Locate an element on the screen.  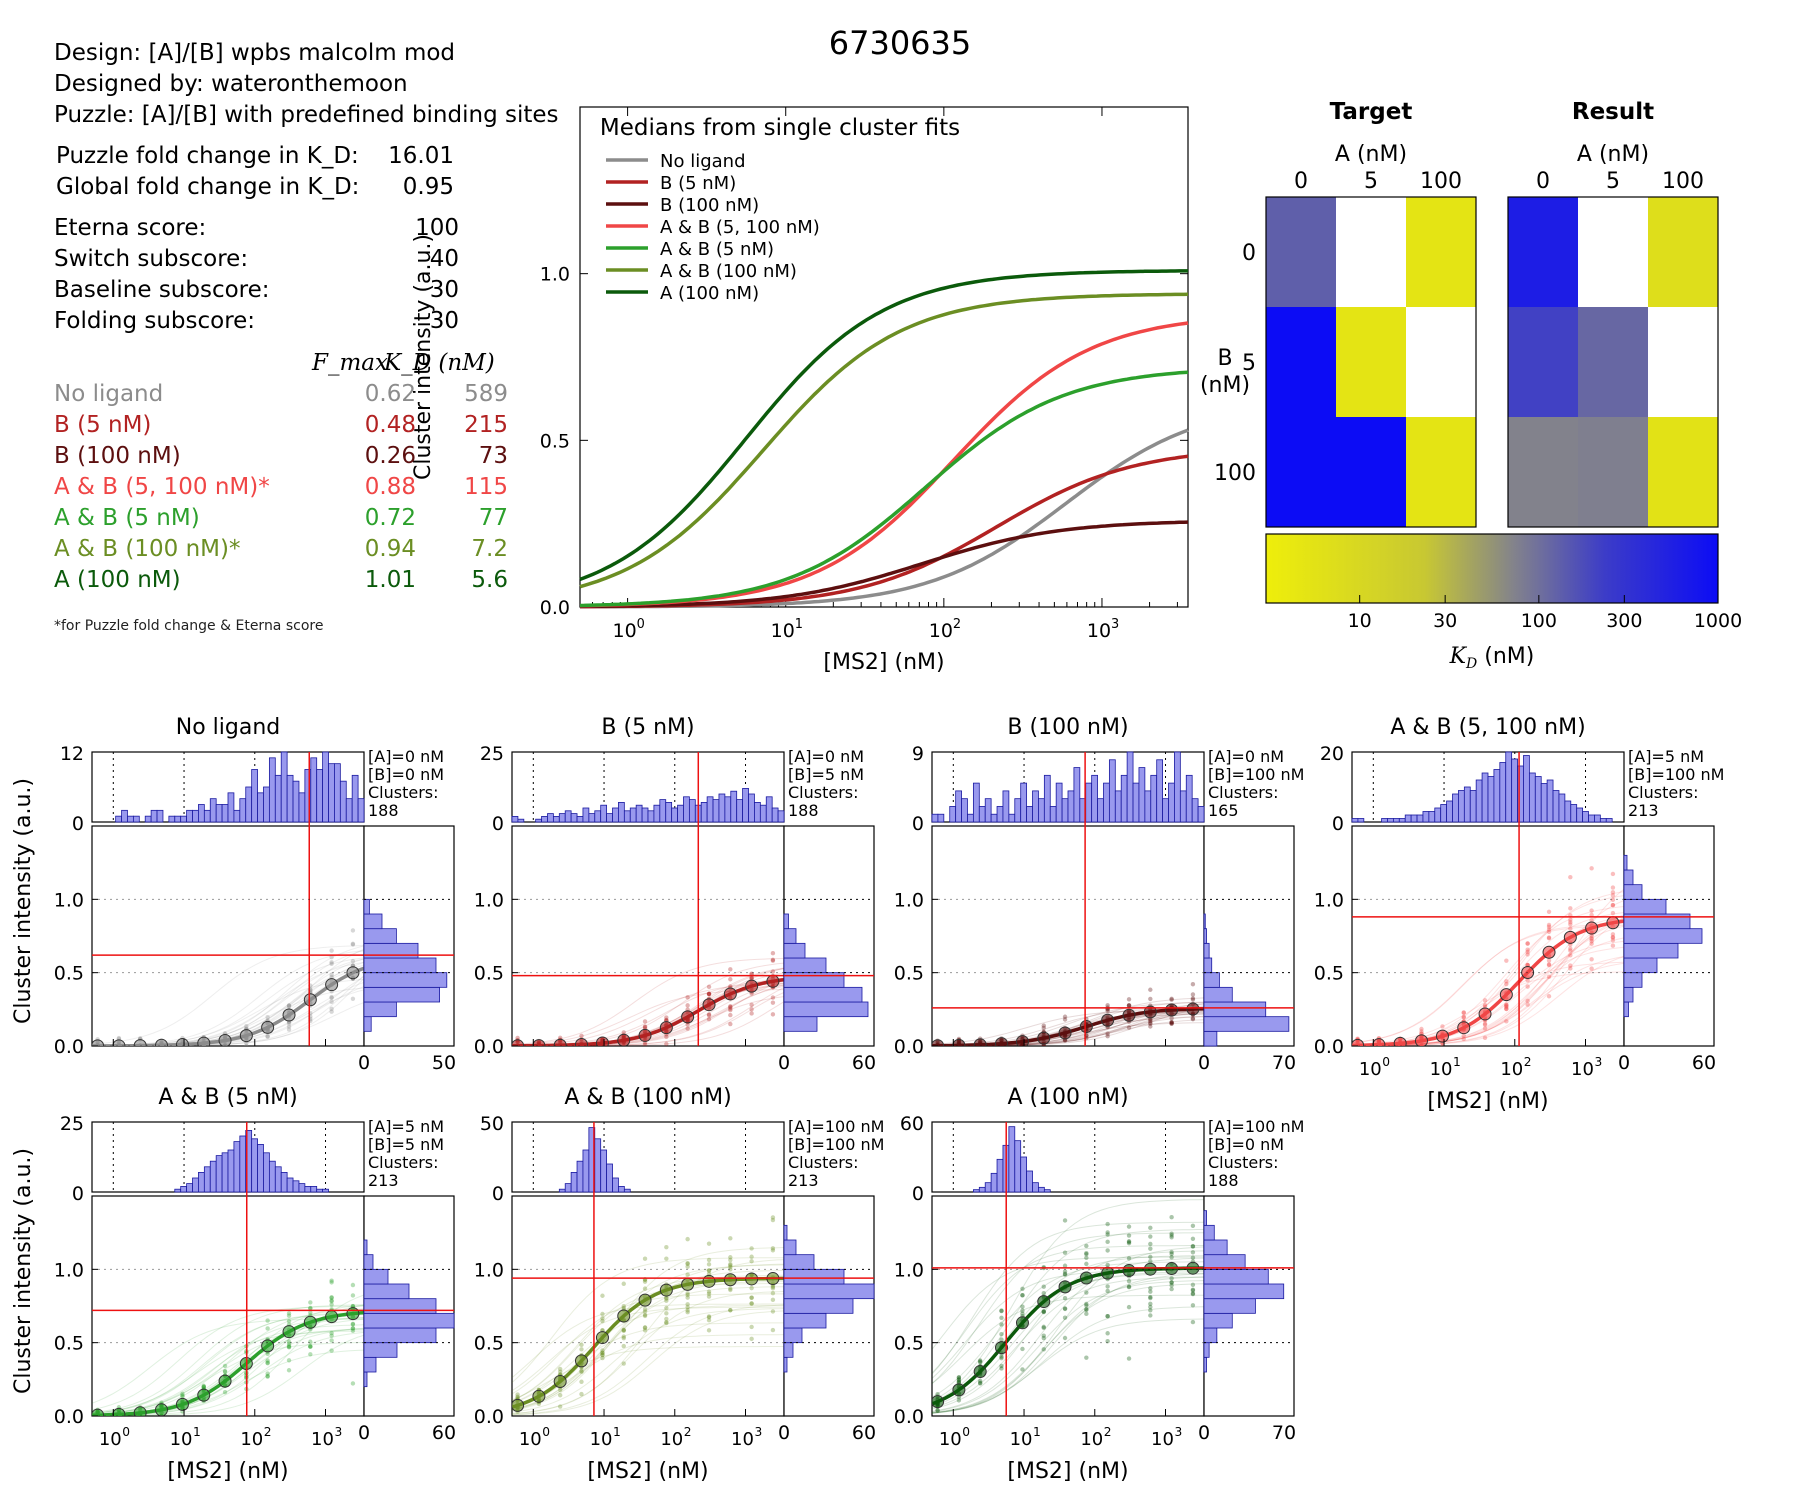
top-histogram-ymin: 0 is located at coordinates (918, 1194).